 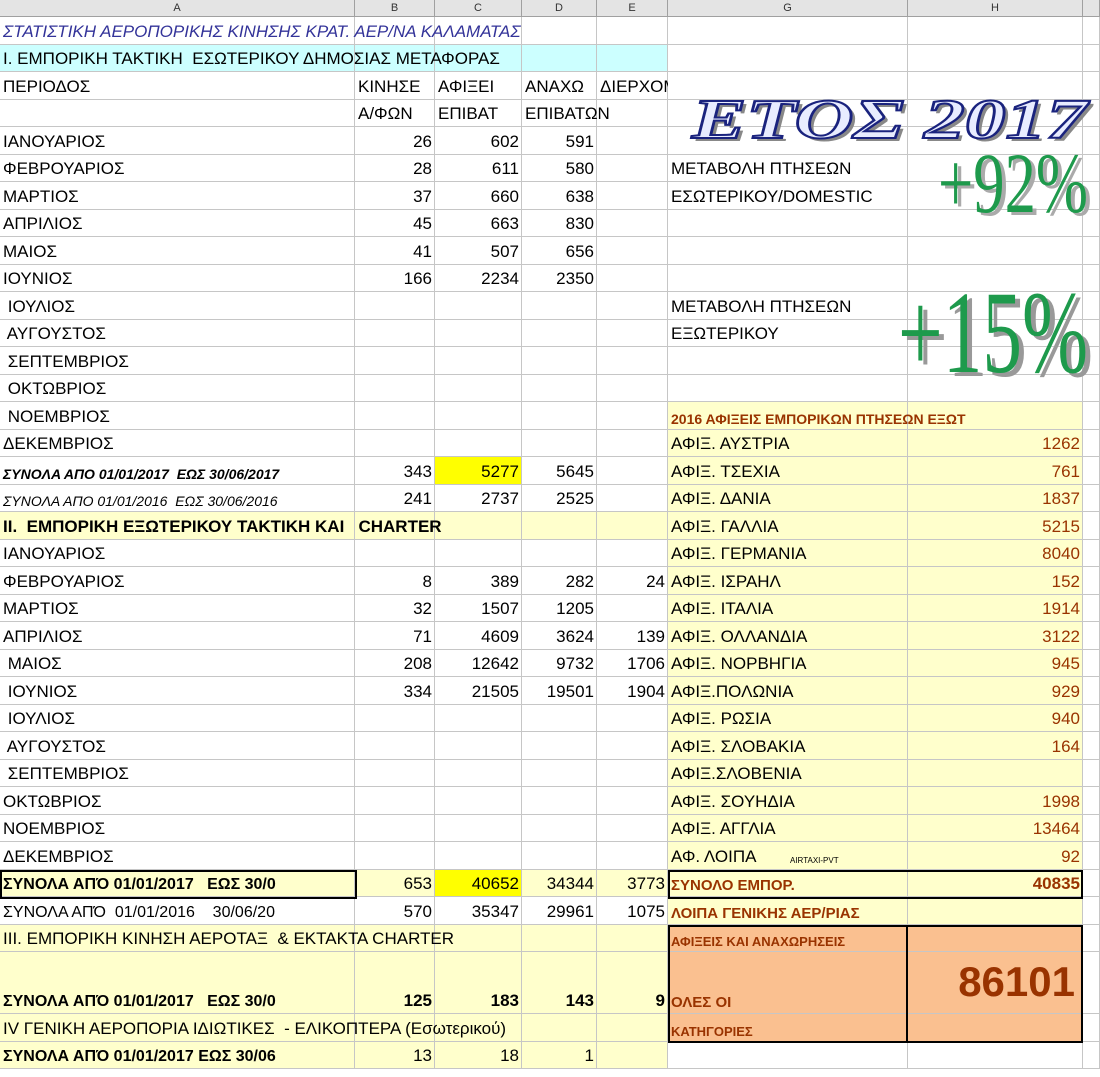 I want to click on cell-text: ΑΦΙΞ. ΝΟΡΒΗΓΙΑ, so click(x=739, y=663).